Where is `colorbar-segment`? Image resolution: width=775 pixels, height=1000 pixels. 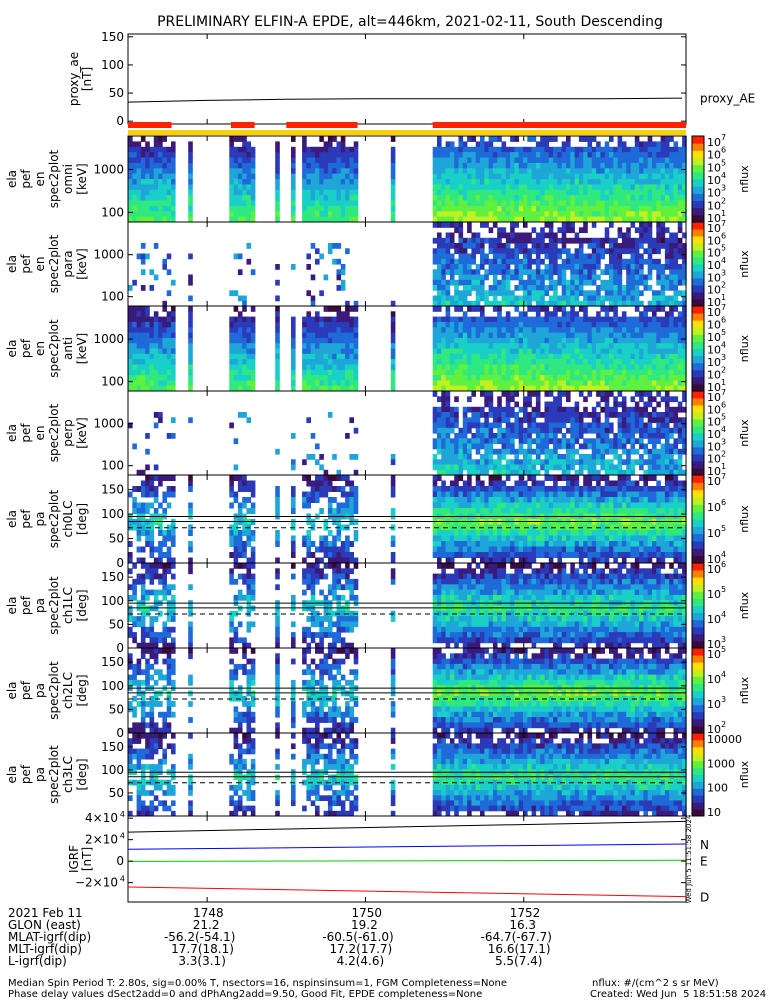
colorbar-segment is located at coordinates (698, 345).